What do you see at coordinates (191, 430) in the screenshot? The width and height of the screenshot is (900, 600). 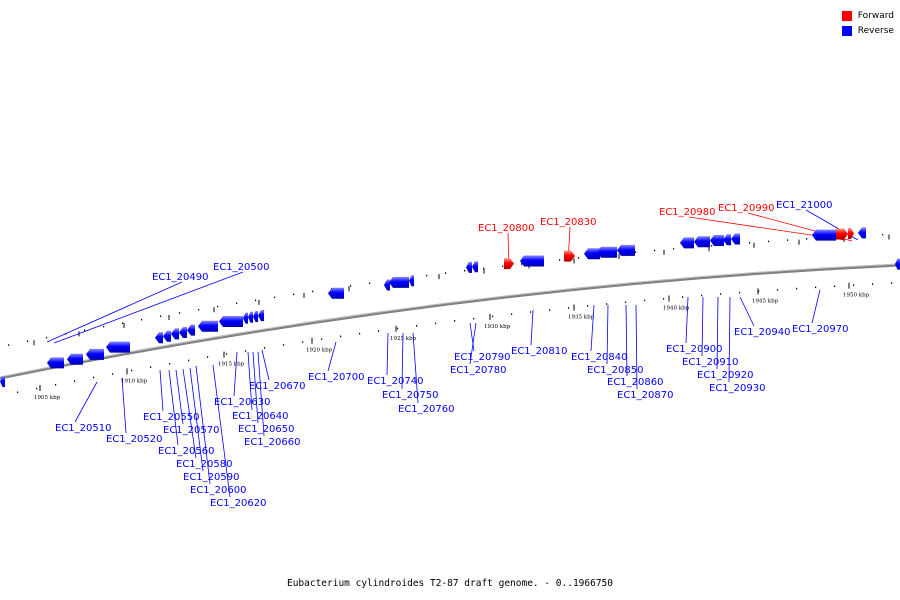 I see `gene-label-ec1_20570: EC1_20570` at bounding box center [191, 430].